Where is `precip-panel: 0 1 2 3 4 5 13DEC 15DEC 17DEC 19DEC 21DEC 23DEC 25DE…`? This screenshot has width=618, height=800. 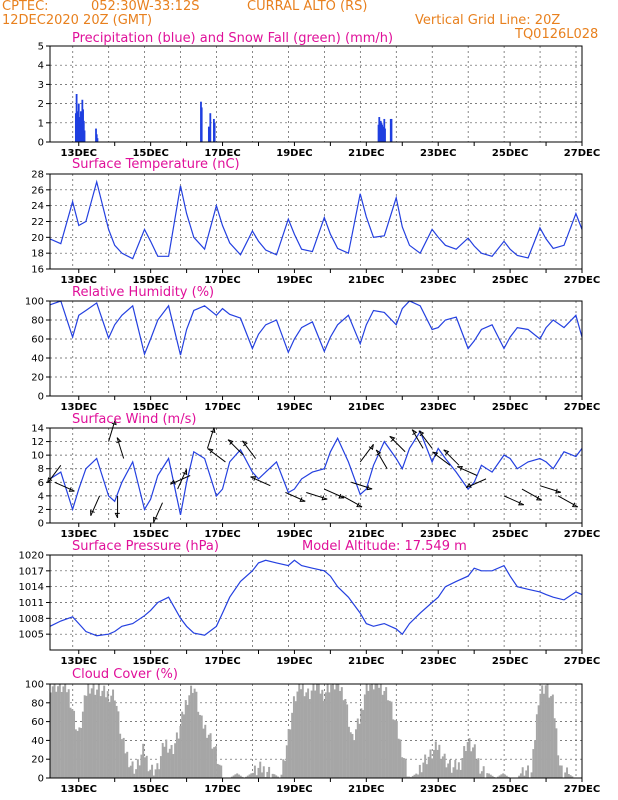
precip-panel: 0 1 2 3 4 5 13DEC 15DEC 17DEC 19DEC 21DEC 23DEC 25DE… is located at coordinates (319, 95).